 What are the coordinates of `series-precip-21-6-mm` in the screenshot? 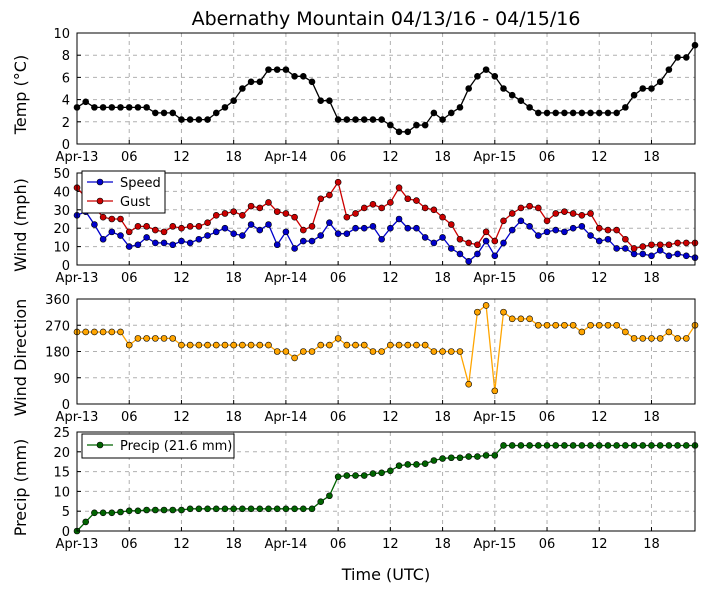 It's located at (386, 488).